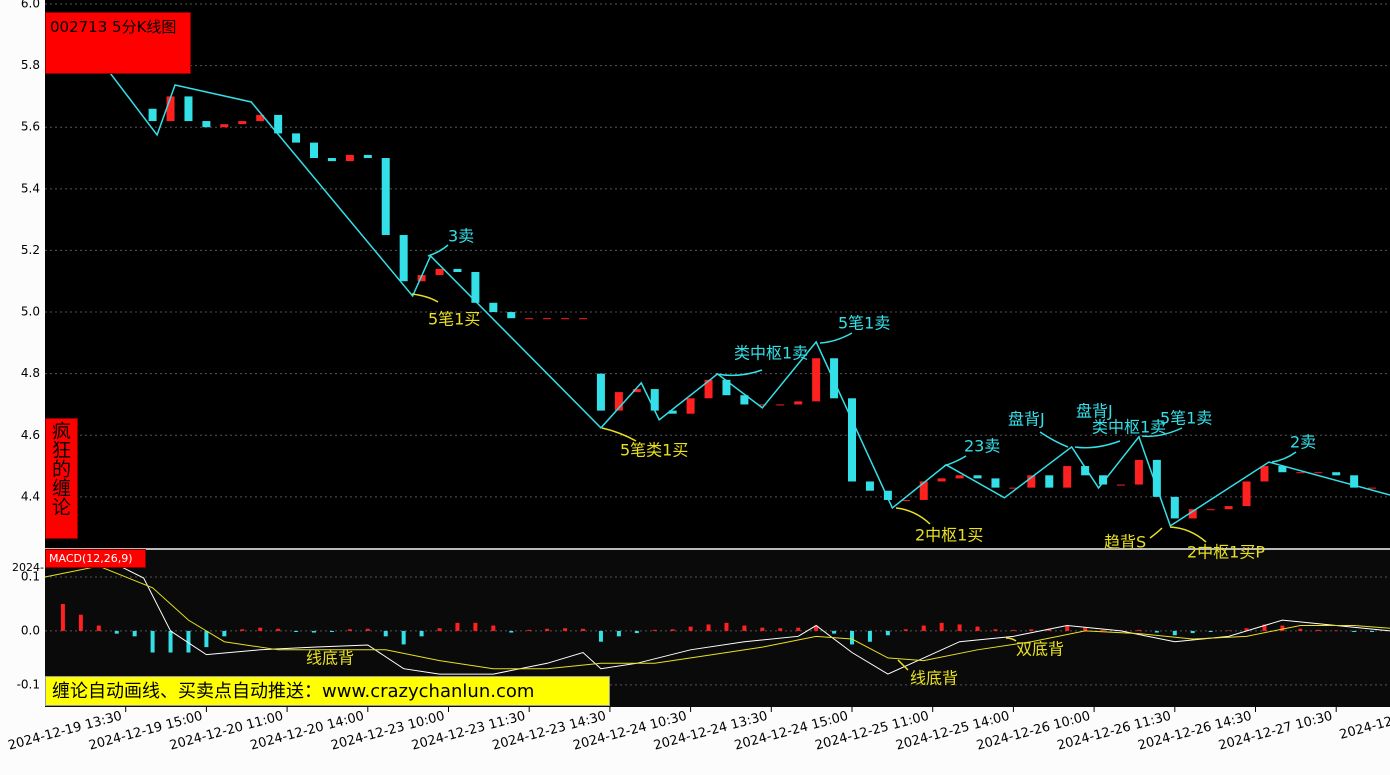  I want to click on y-tick-label: 4.6, so click(30, 435).